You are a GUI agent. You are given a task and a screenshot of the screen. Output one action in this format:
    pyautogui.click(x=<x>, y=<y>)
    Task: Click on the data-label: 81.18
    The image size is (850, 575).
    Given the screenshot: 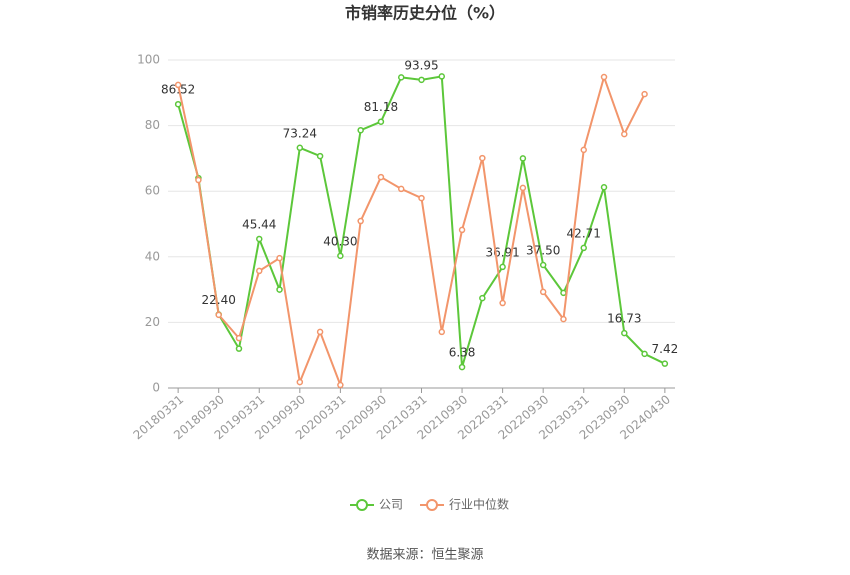 What is the action you would take?
    pyautogui.click(x=381, y=107)
    